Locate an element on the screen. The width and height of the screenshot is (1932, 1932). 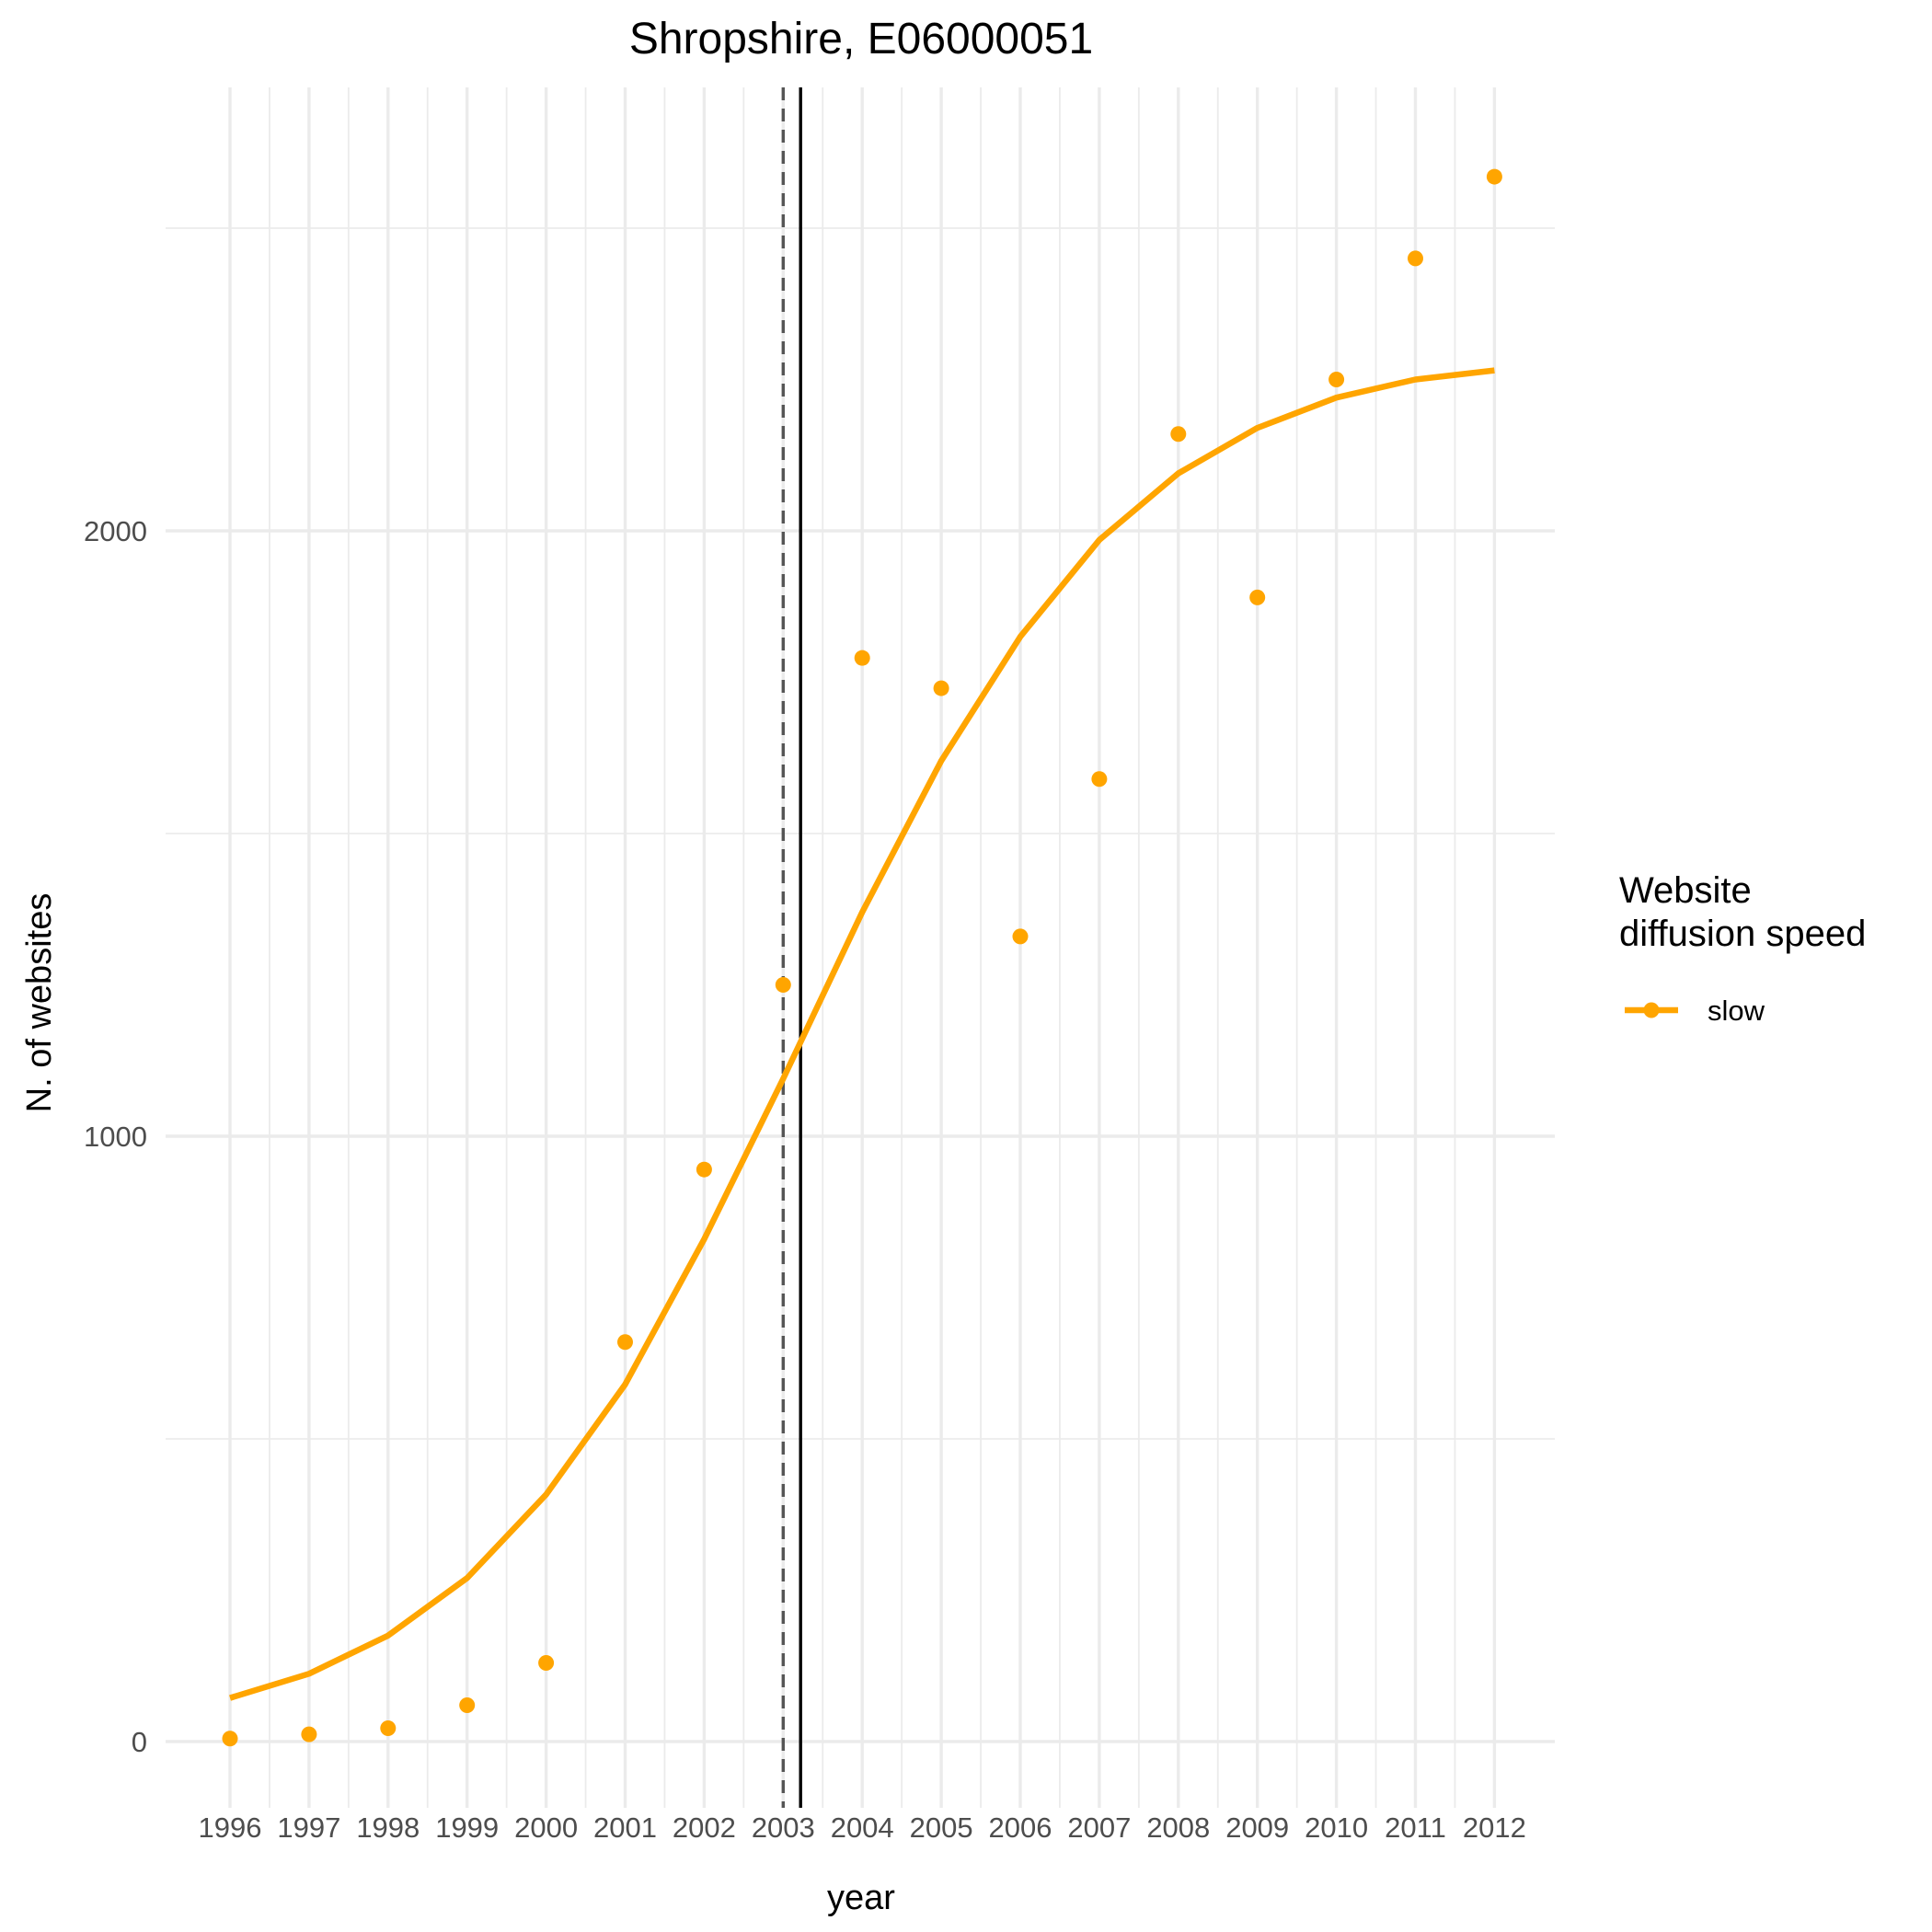
data-point-1998 is located at coordinates (388, 1728).